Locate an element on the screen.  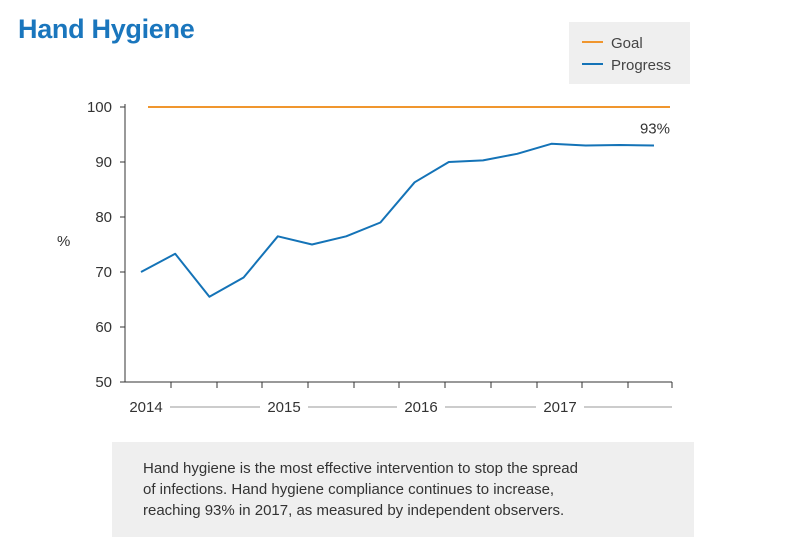
legend-box is located at coordinates (629, 53).